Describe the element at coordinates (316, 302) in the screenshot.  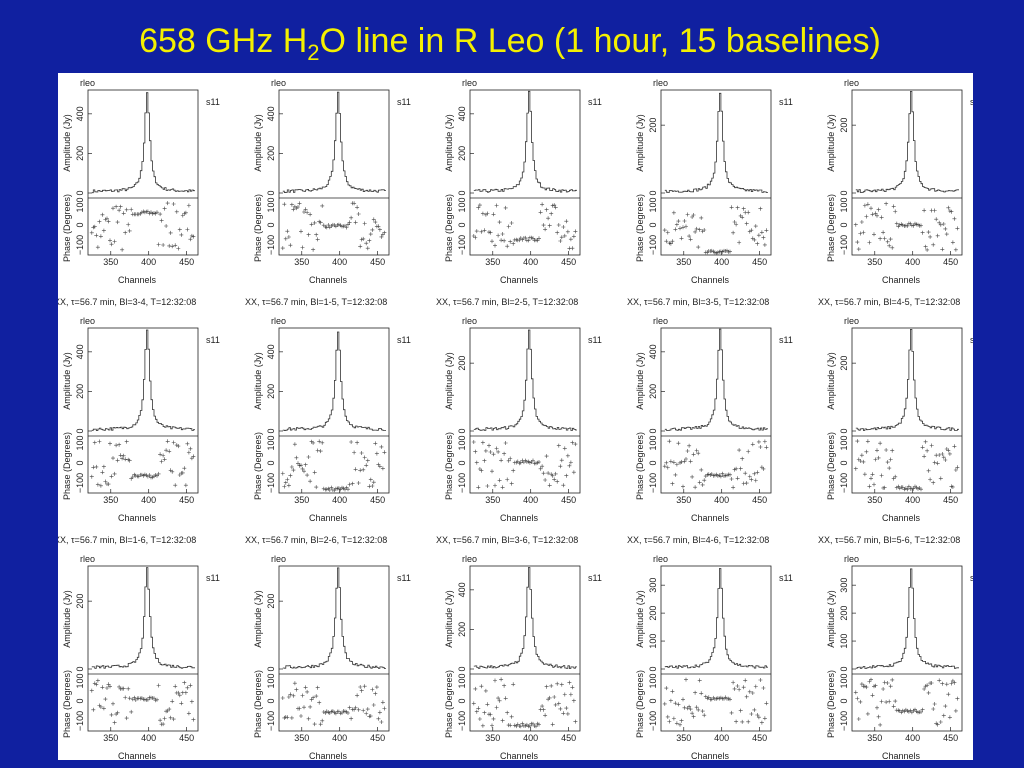
I see `panel-header: XX, τ=56.7 min, Bl=1-5, T=12:32:08` at that location.